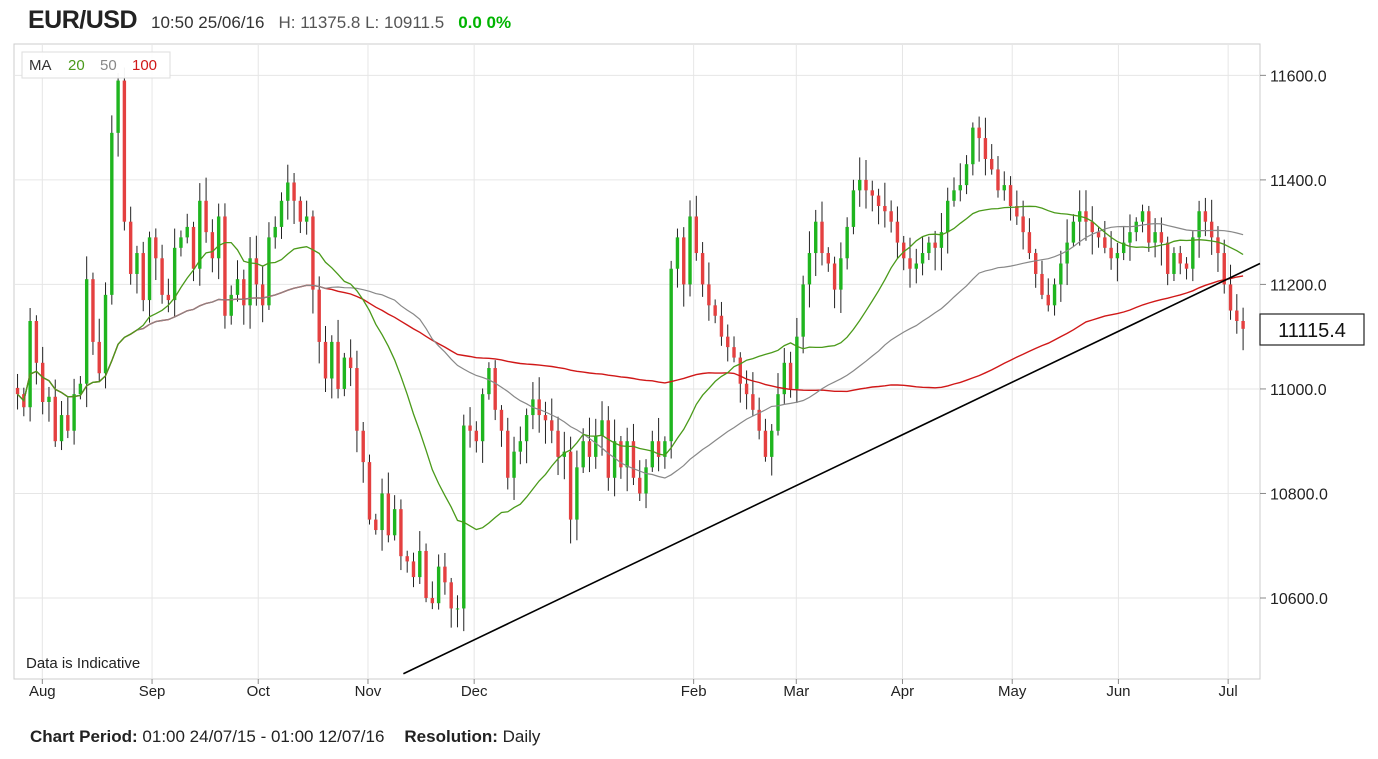 Image resolution: width=1378 pixels, height=759 pixels. What do you see at coordinates (40, 65) in the screenshot?
I see `ma-legend-label: MA` at bounding box center [40, 65].